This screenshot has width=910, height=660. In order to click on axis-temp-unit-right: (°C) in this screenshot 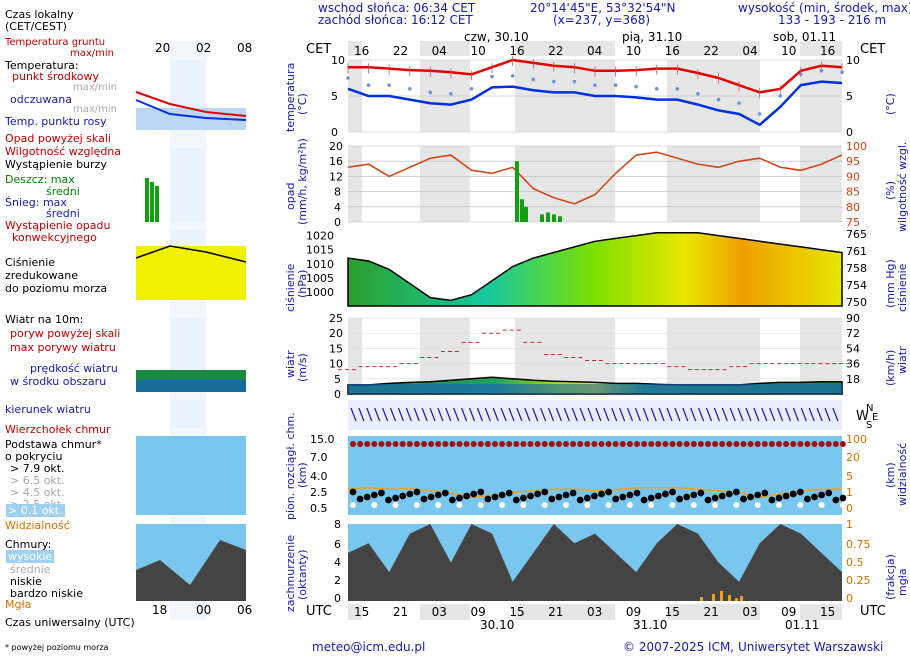, I will do `click(890, 104)`.